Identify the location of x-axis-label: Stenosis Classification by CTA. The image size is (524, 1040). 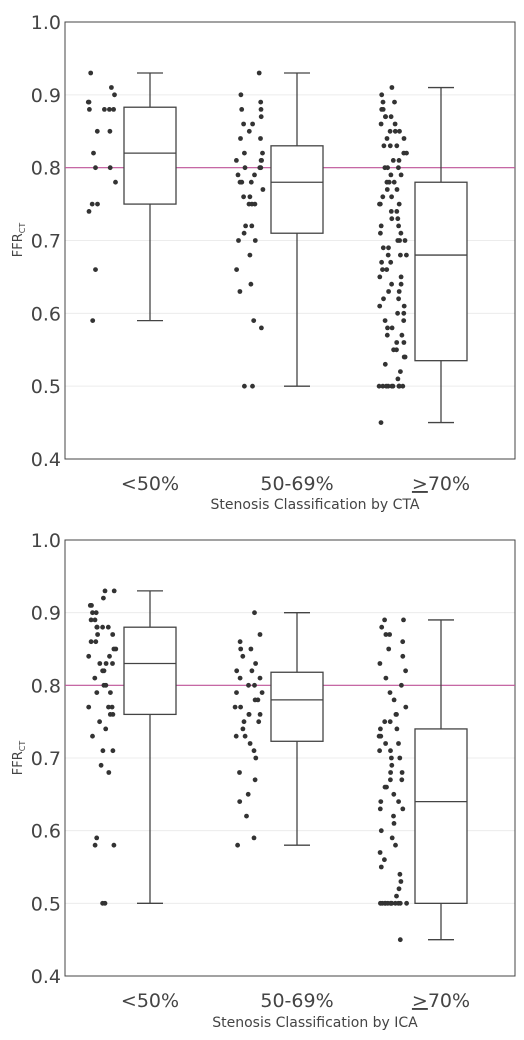
(315, 505).